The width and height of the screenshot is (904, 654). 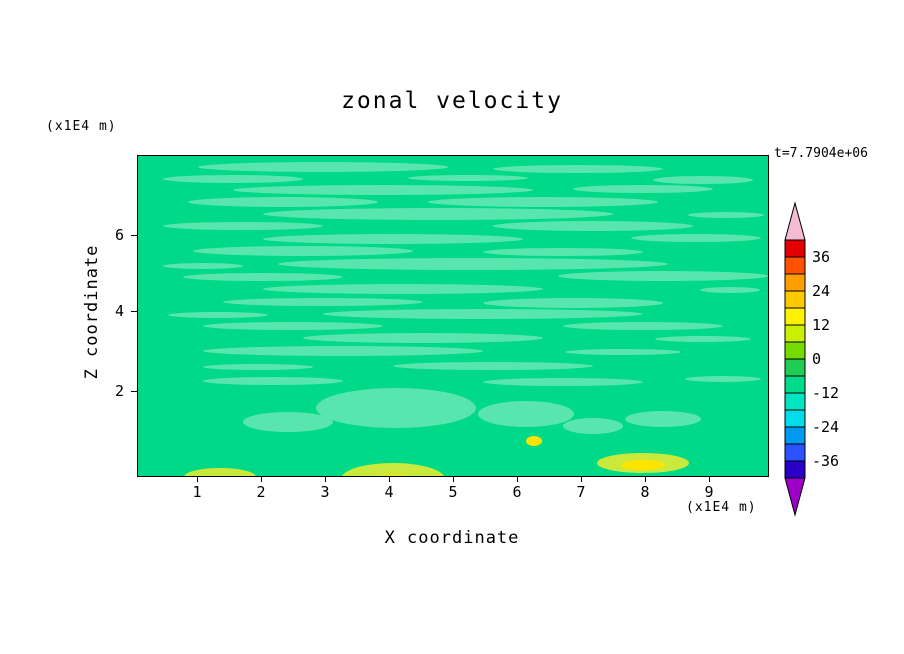 I want to click on colorbar-tick-label: -12, so click(x=826, y=393).